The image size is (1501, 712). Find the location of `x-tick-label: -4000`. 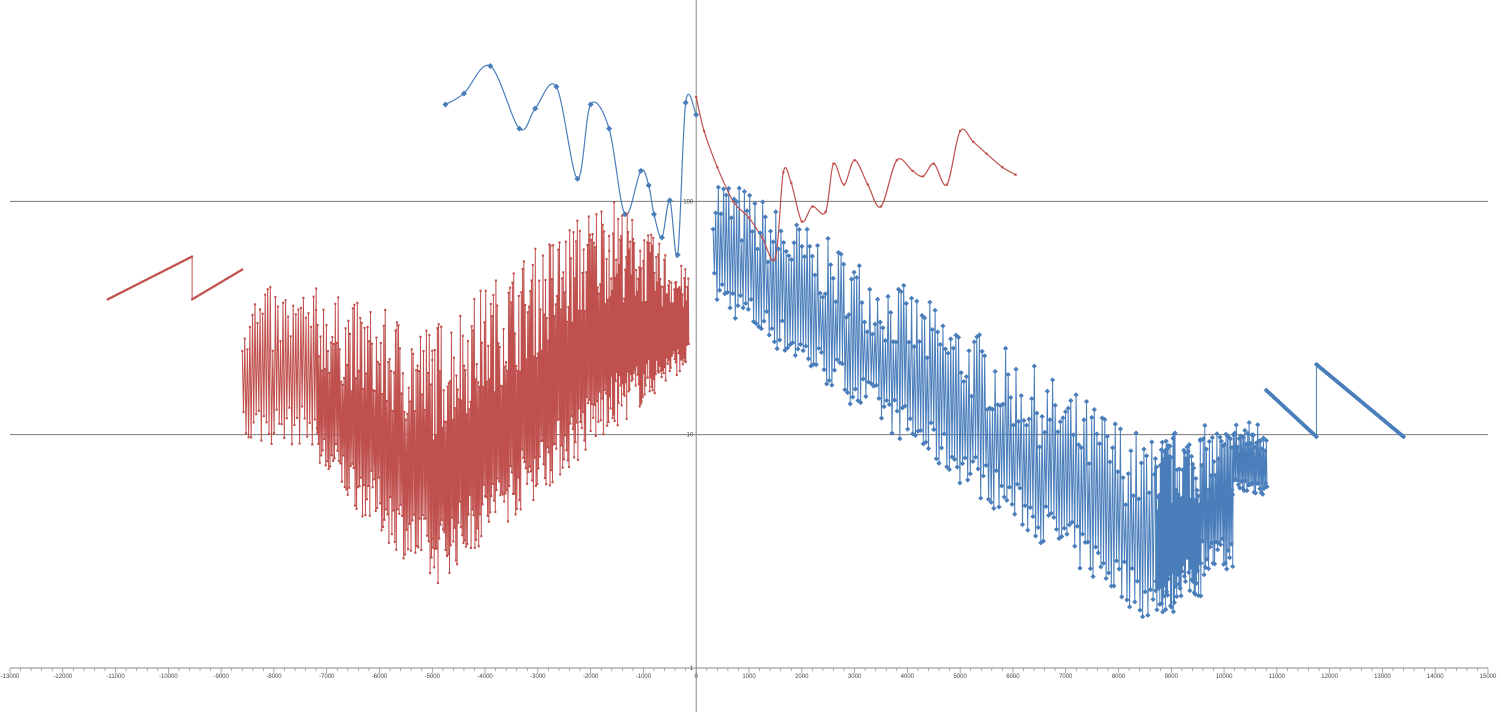

x-tick-label: -4000 is located at coordinates (485, 677).